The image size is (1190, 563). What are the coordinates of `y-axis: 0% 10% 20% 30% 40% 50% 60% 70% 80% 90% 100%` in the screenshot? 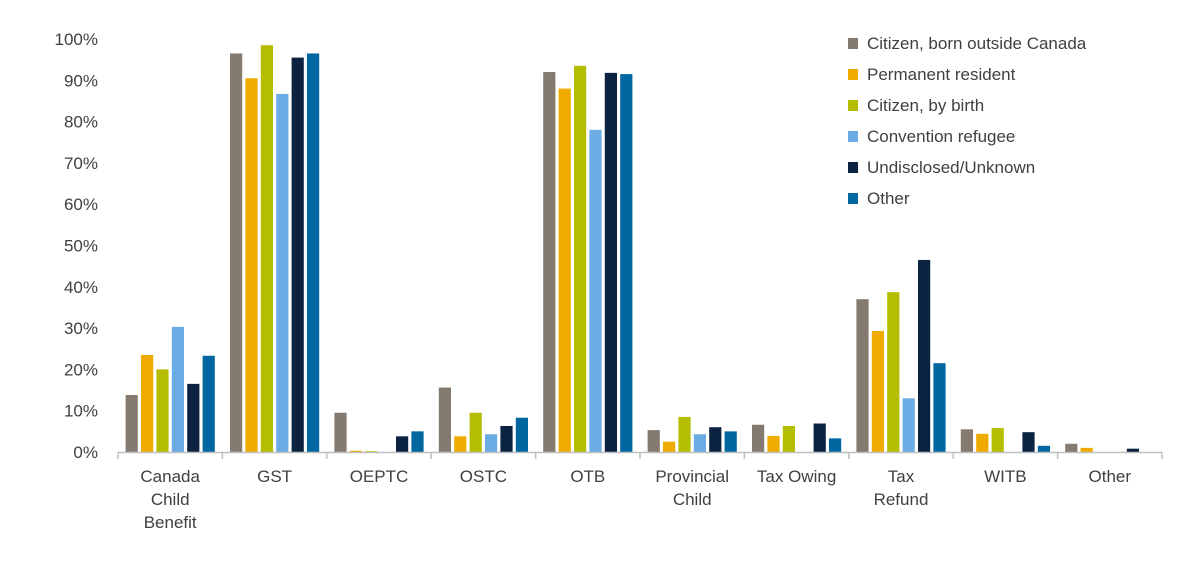 It's located at (76, 246).